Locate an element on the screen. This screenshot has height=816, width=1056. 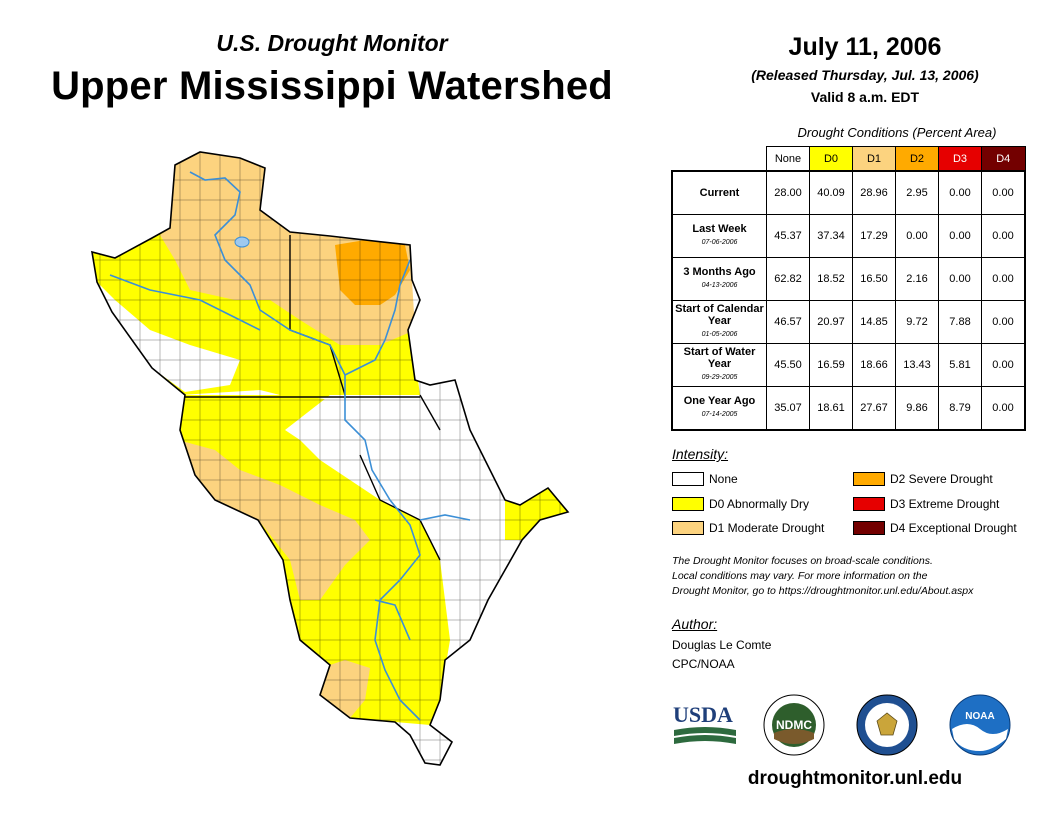
legend-item-none: None is located at coordinates (705, 479).